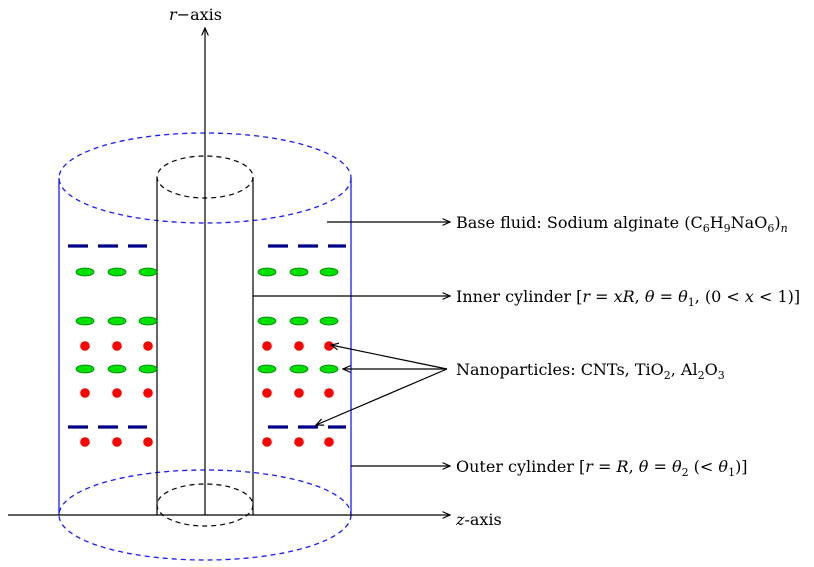 Image resolution: width=814 pixels, height=567 pixels. I want to click on inner-cylinder-part: , (0 <, so click(720, 296).